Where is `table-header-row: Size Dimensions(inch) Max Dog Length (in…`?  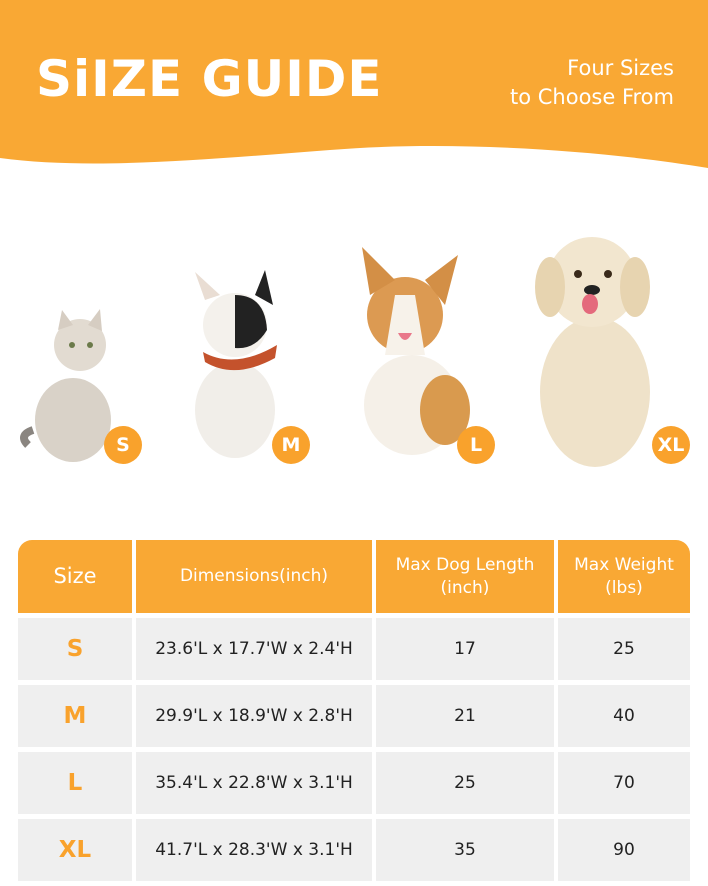 table-header-row: Size Dimensions(inch) Max Dog Length (in… is located at coordinates (354, 576).